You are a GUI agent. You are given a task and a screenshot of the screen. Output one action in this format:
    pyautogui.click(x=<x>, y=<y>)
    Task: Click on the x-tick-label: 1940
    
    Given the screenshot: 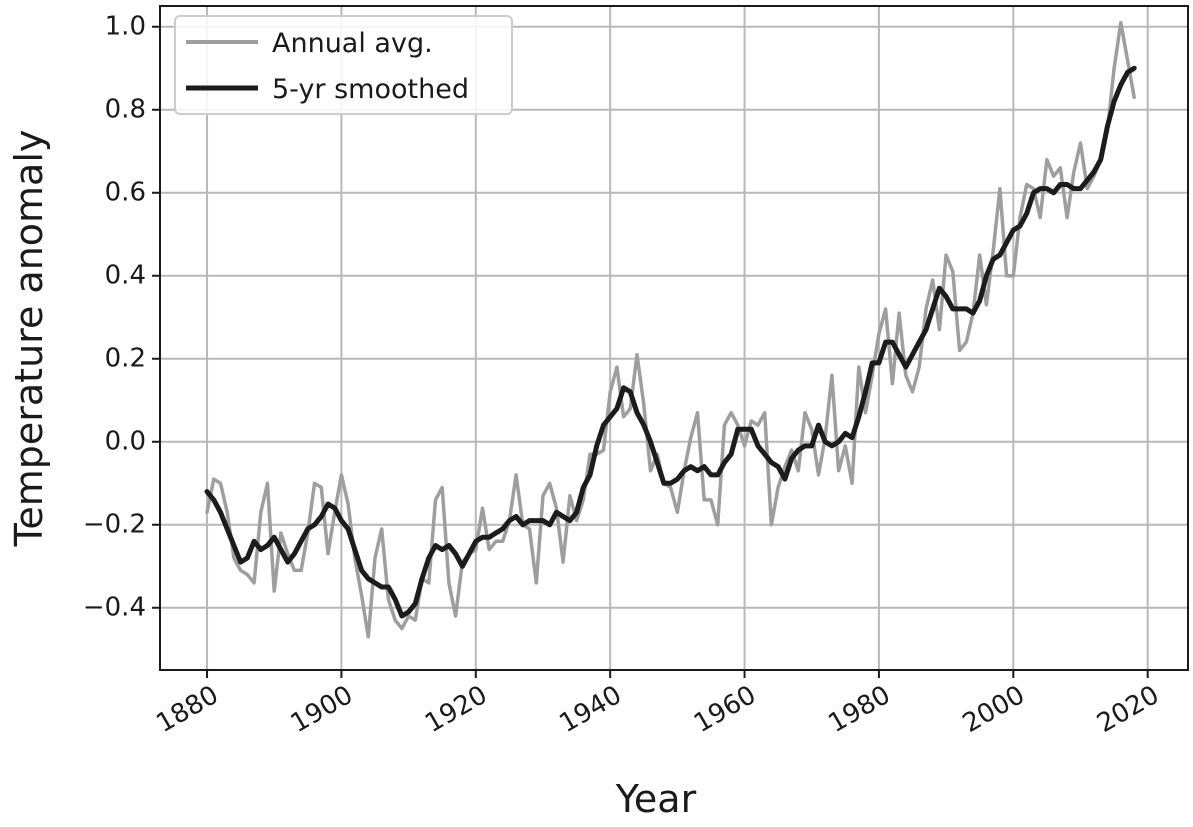 What is the action you would take?
    pyautogui.click(x=591, y=709)
    